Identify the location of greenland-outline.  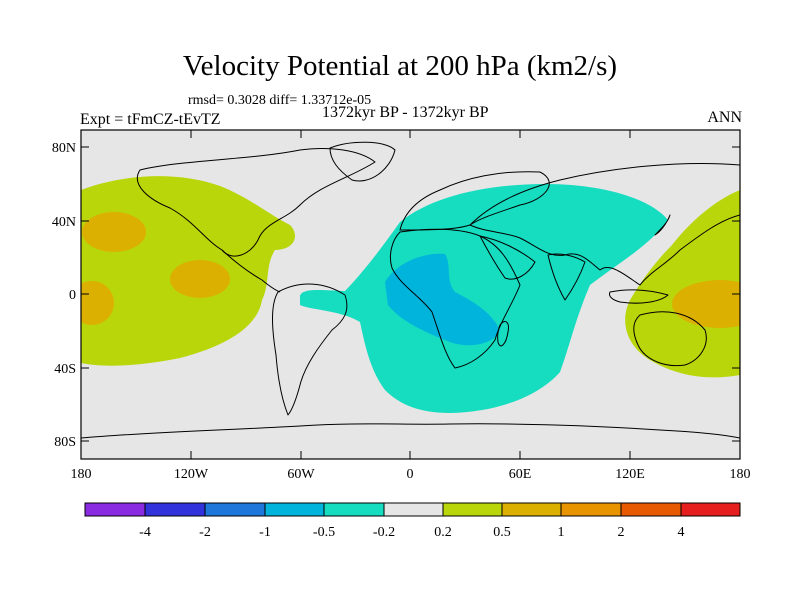
(362, 161).